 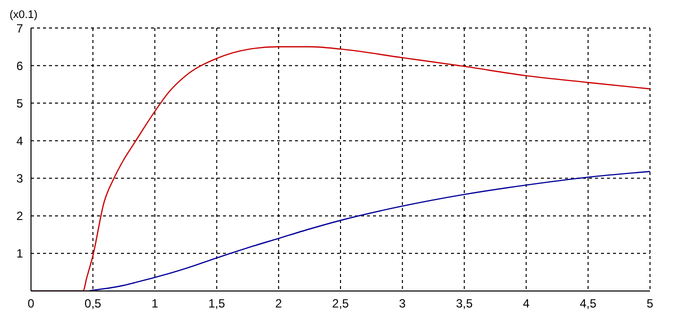 What do you see at coordinates (154, 303) in the screenshot?
I see `x-tick-label: 1` at bounding box center [154, 303].